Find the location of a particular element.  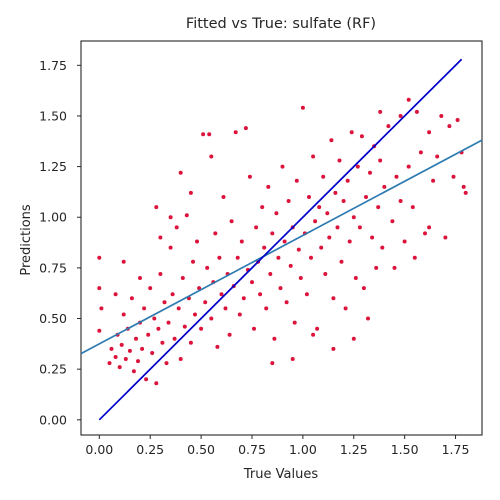

x-tick-label: 1.75 is located at coordinates (456, 449).